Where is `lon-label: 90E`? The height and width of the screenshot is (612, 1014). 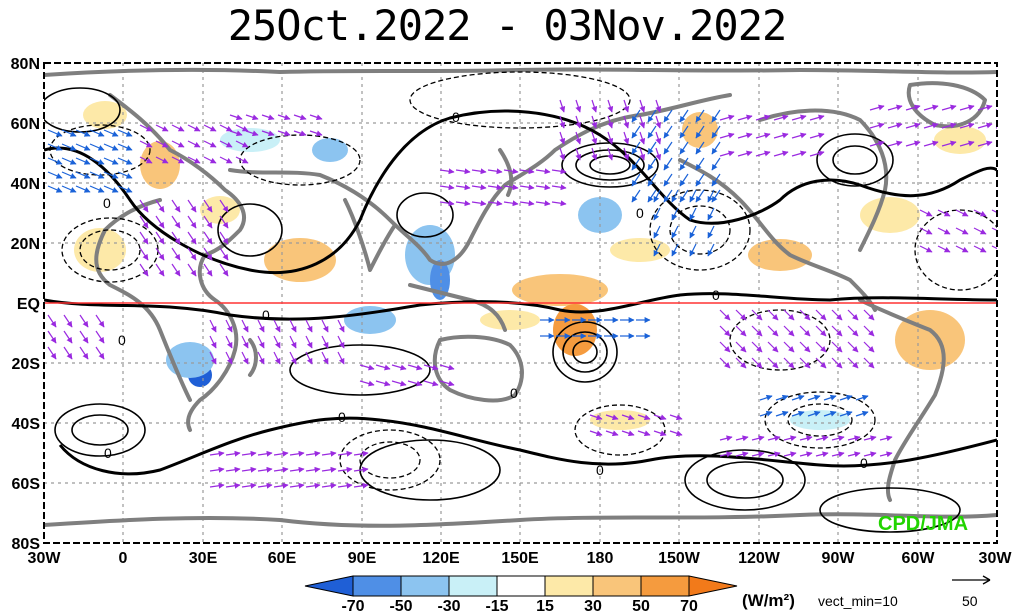 lon-label: 90E is located at coordinates (362, 558).